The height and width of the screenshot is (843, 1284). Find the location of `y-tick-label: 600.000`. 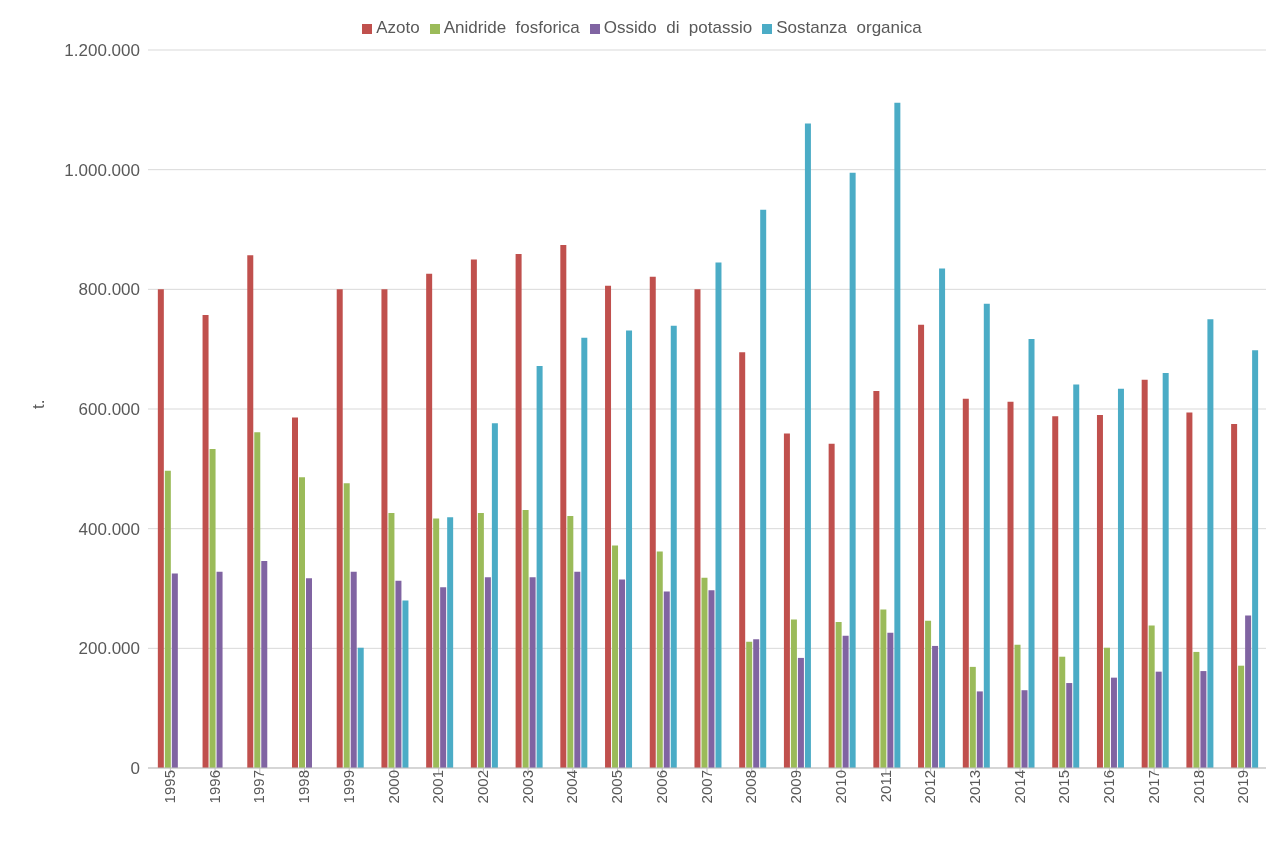

y-tick-label: 600.000 is located at coordinates (109, 410).